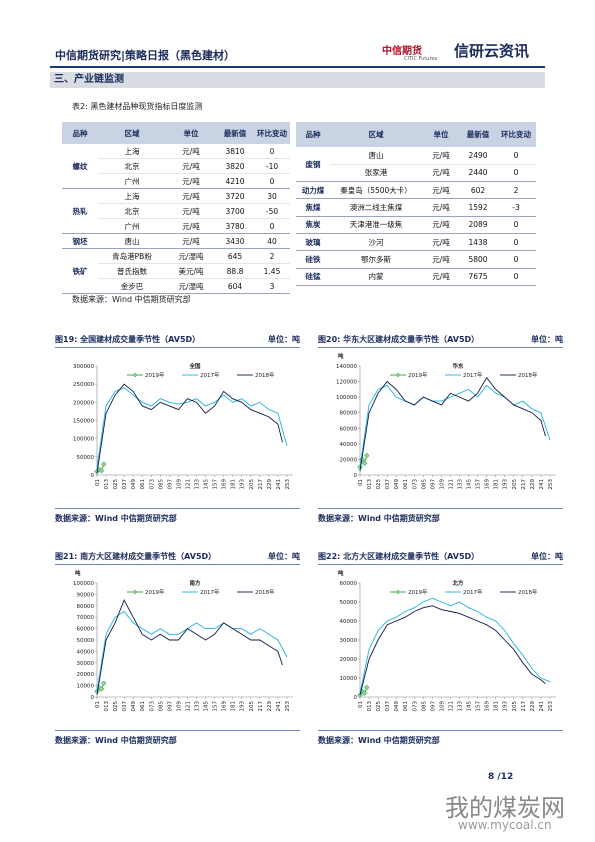 The width and height of the screenshot is (595, 842). Describe the element at coordinates (137, 106) in the screenshot. I see `table-caption: 表2: 黑色建材品种现货指标日度监测` at that location.